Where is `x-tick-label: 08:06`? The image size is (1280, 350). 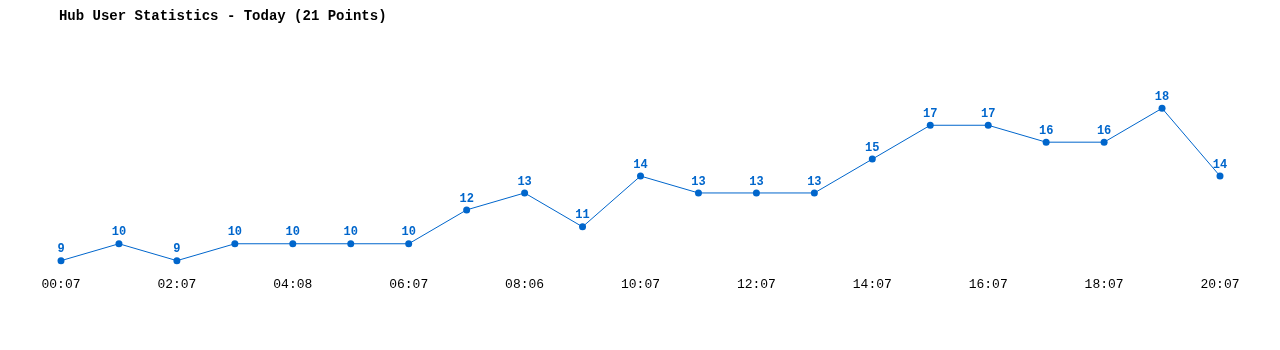
x-tick-label: 08:06 is located at coordinates (525, 284).